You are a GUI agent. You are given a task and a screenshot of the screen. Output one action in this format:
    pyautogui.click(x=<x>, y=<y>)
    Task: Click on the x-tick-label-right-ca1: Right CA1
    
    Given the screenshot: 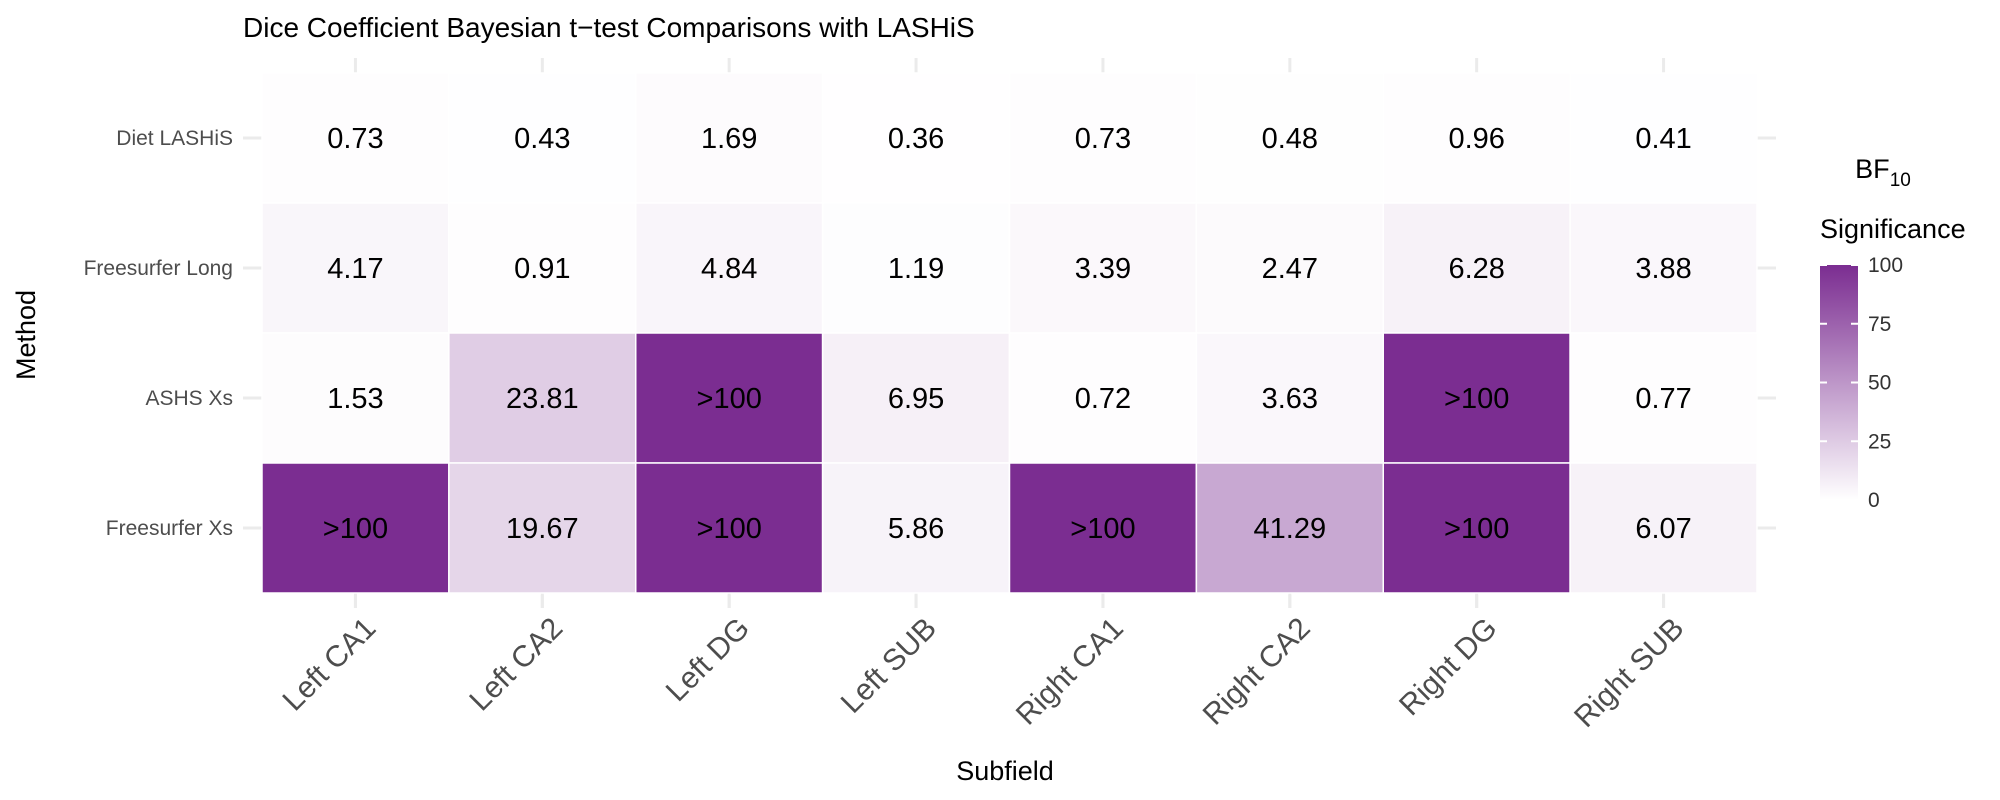 What is the action you would take?
    pyautogui.click(x=1070, y=672)
    